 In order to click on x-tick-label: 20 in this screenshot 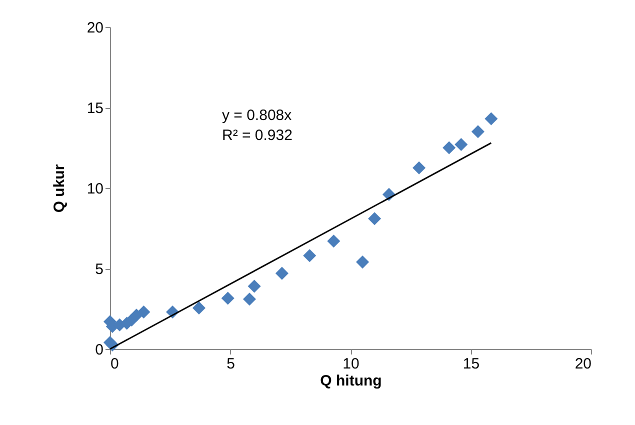, I will do `click(583, 364)`.